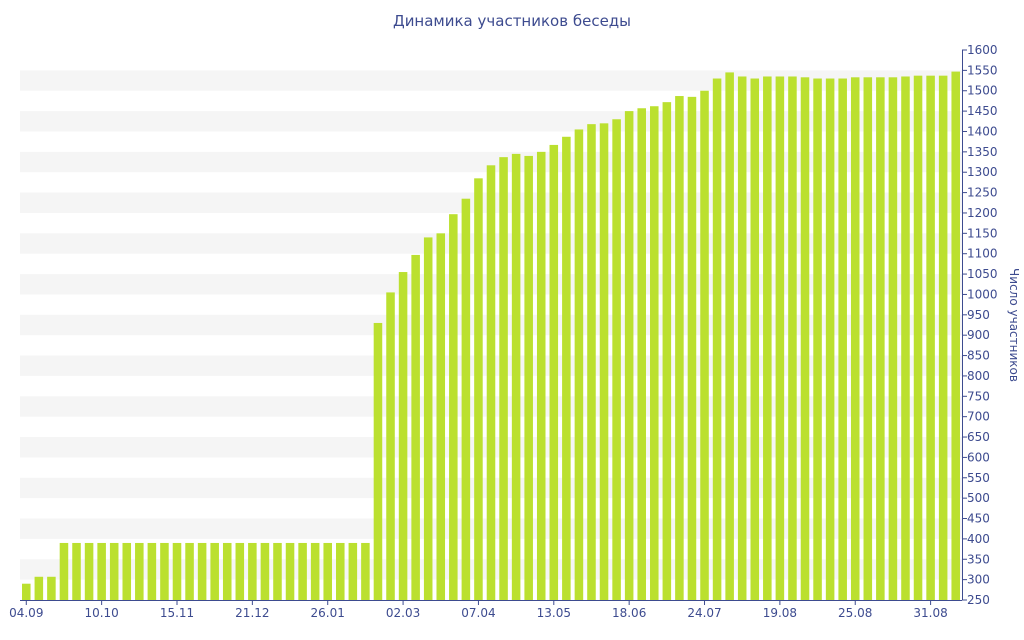  I want to click on y-tick-label: 900, so click(978, 335).